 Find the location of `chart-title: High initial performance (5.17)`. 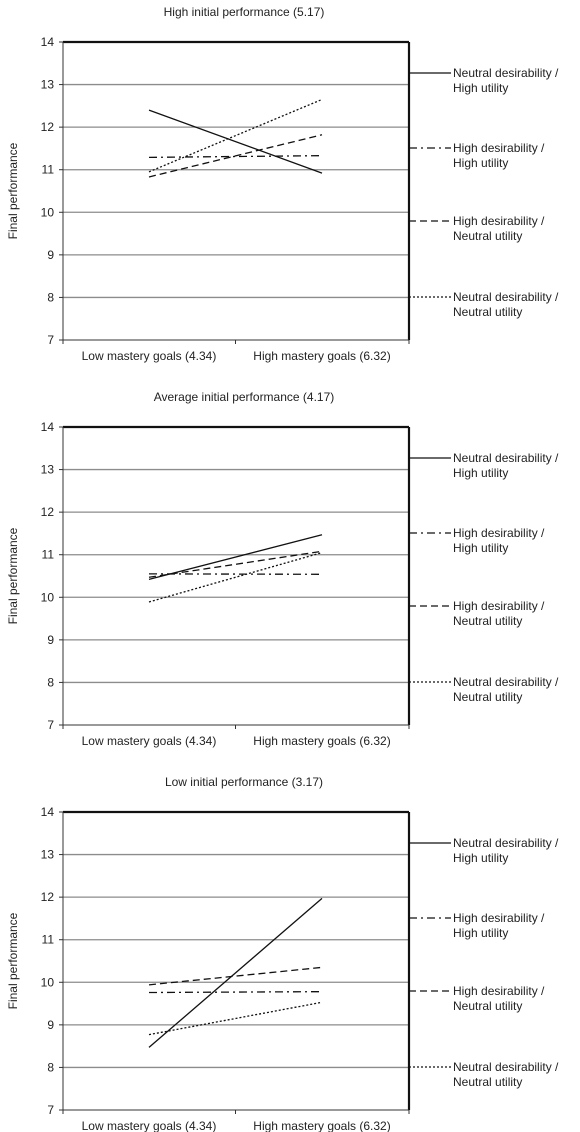

chart-title: High initial performance (5.17) is located at coordinates (244, 12).